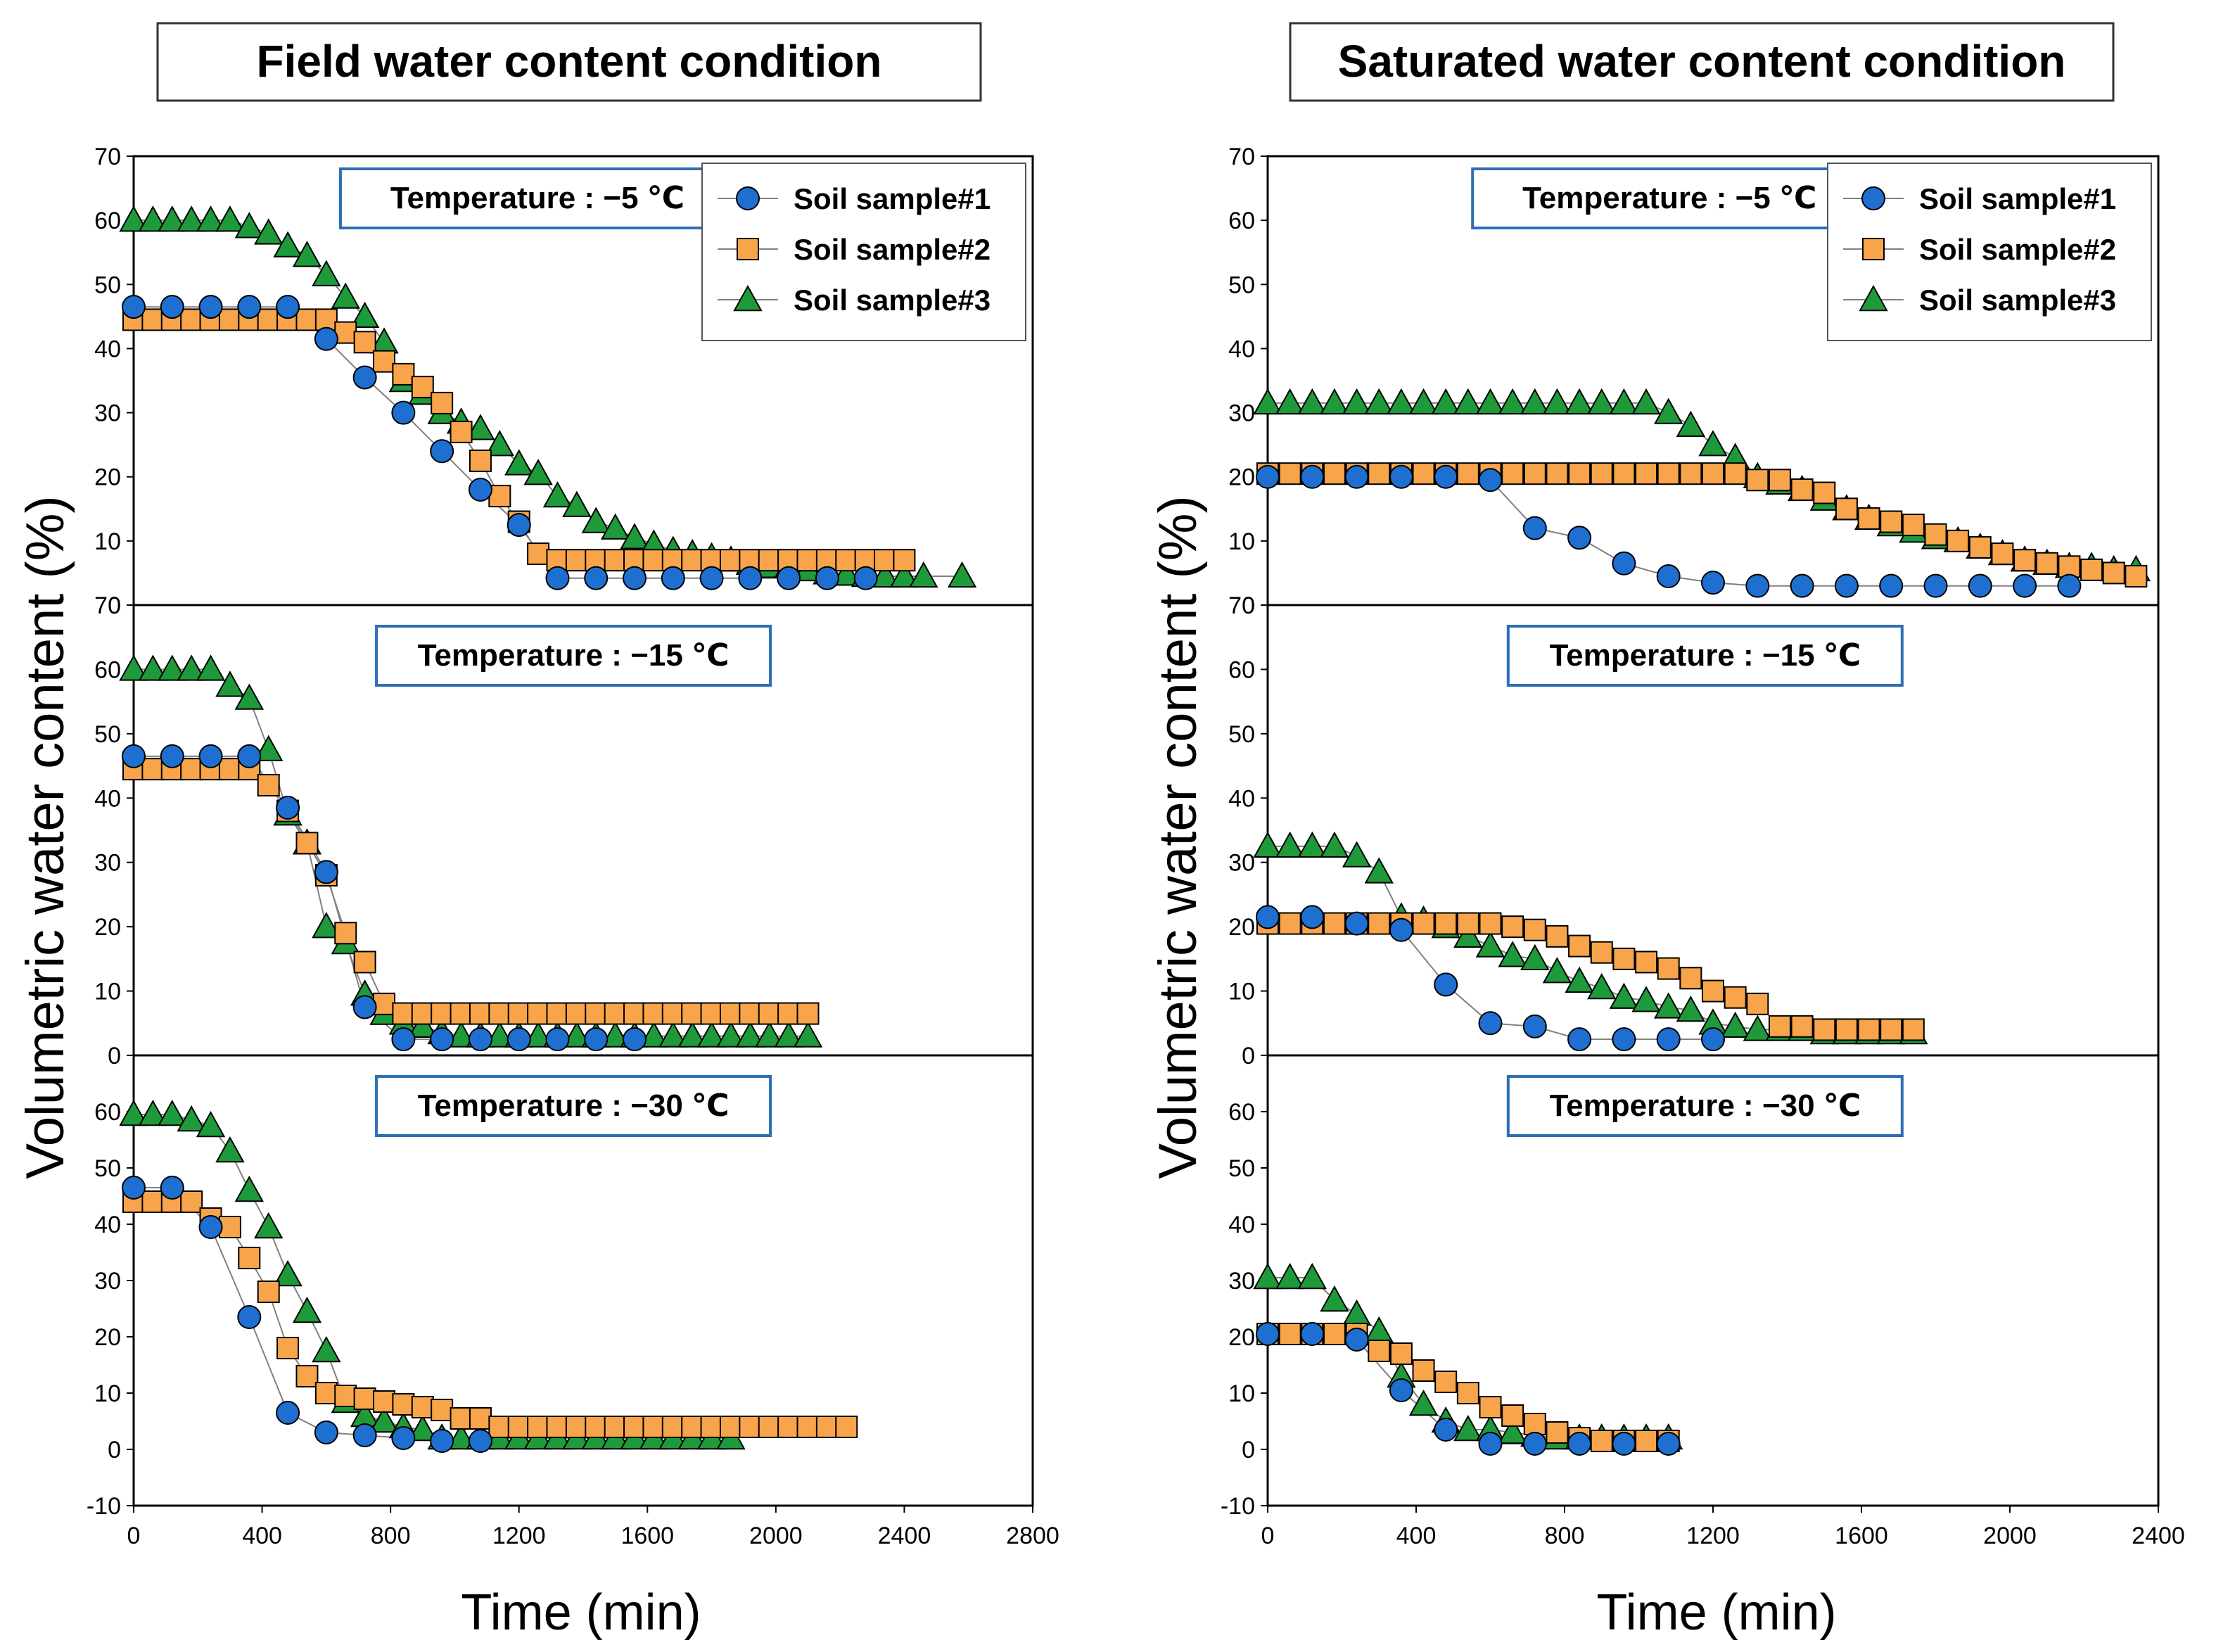 The height and width of the screenshot is (1652, 2216). Describe the element at coordinates (107, 734) in the screenshot. I see `y-tick-label: 50` at that location.